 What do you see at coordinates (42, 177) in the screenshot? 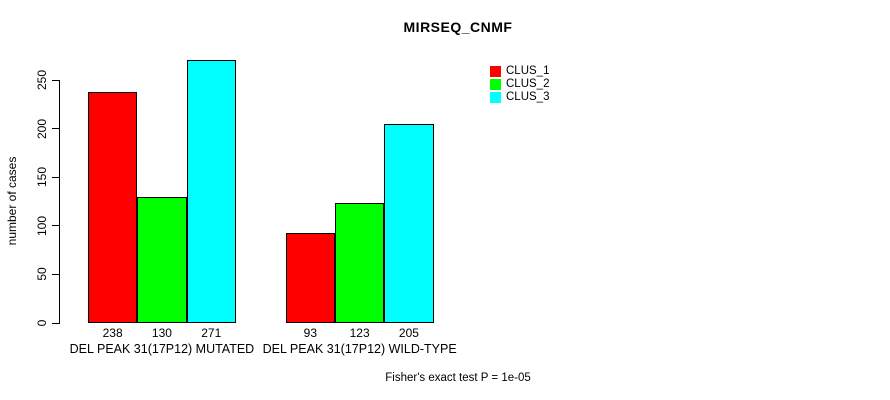
I see `y-axis-tick-label: 150` at bounding box center [42, 177].